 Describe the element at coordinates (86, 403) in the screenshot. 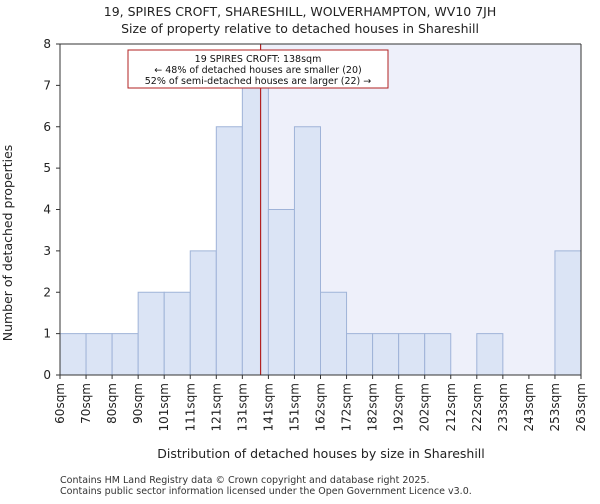

I see `x-tick-label: 70sqm` at that location.